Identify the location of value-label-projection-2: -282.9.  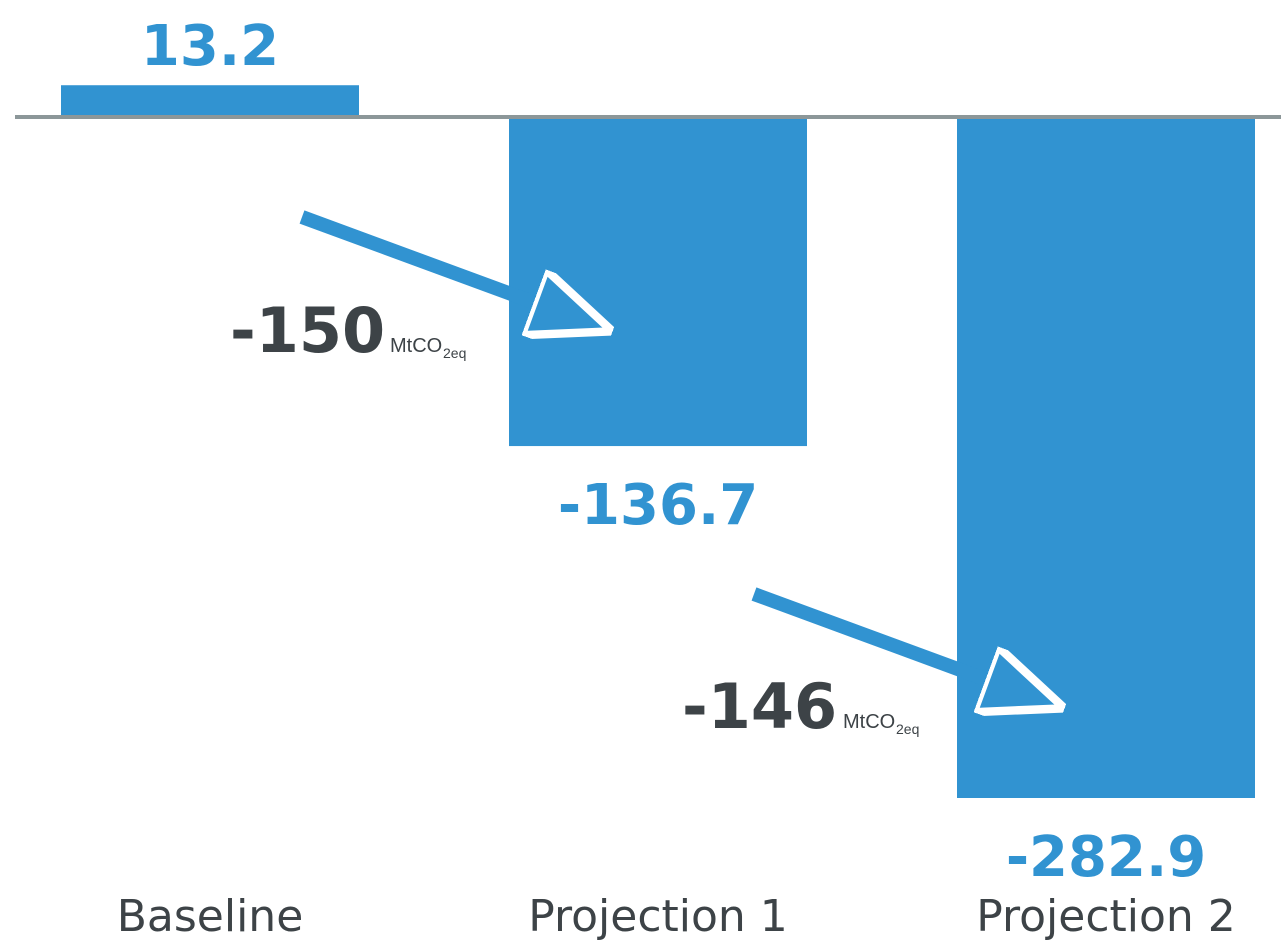
(1106, 857).